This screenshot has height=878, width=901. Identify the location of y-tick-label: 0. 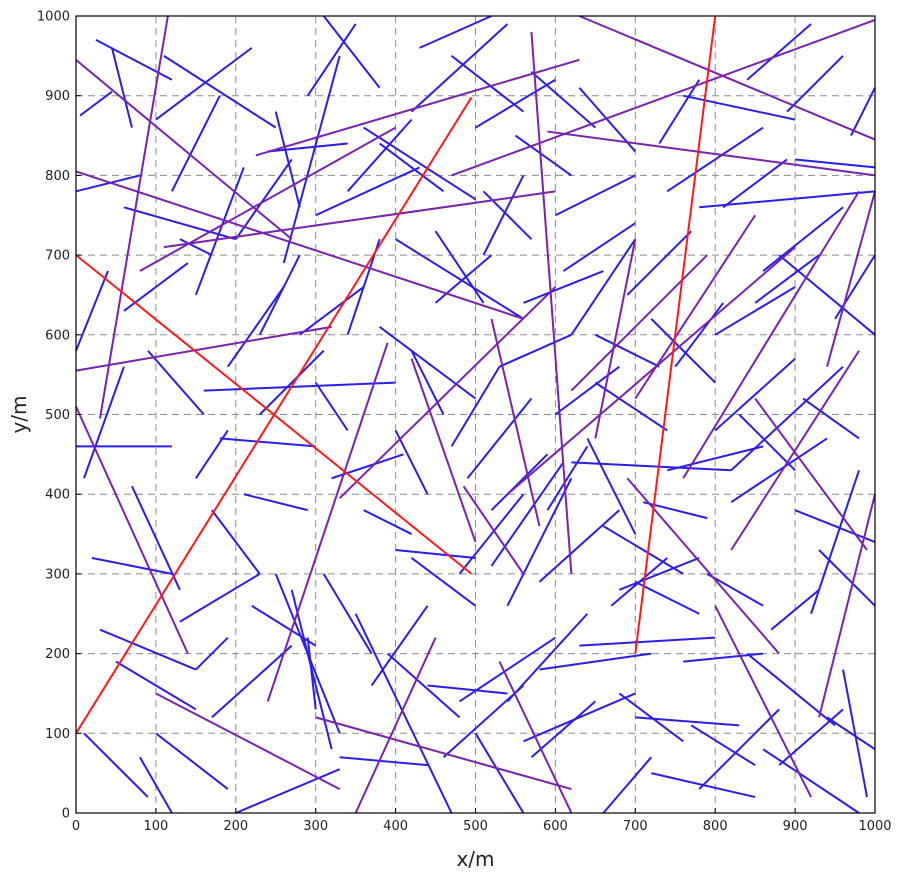
(66, 814).